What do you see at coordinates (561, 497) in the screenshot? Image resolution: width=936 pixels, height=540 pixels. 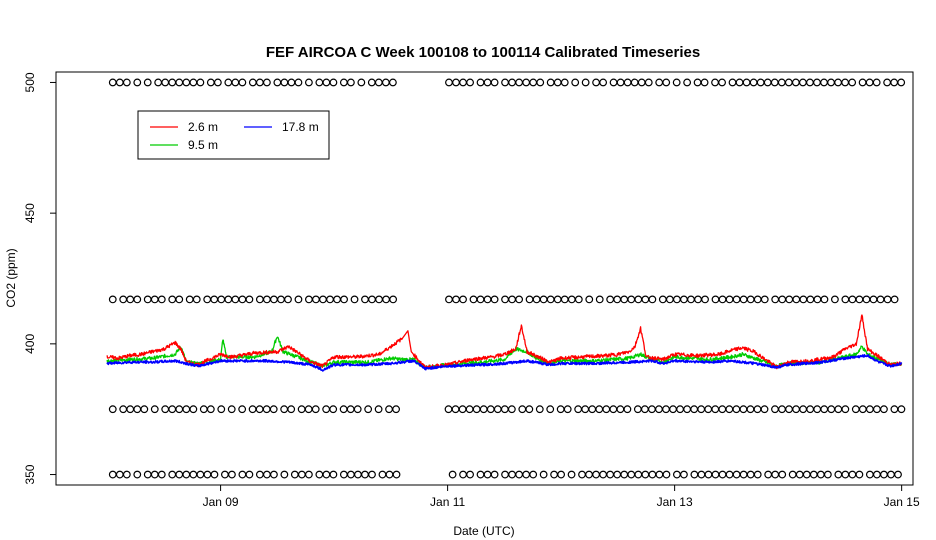 I see `x-axis: Jan 09 Jan 11 Jan 13 Jan 15` at bounding box center [561, 497].